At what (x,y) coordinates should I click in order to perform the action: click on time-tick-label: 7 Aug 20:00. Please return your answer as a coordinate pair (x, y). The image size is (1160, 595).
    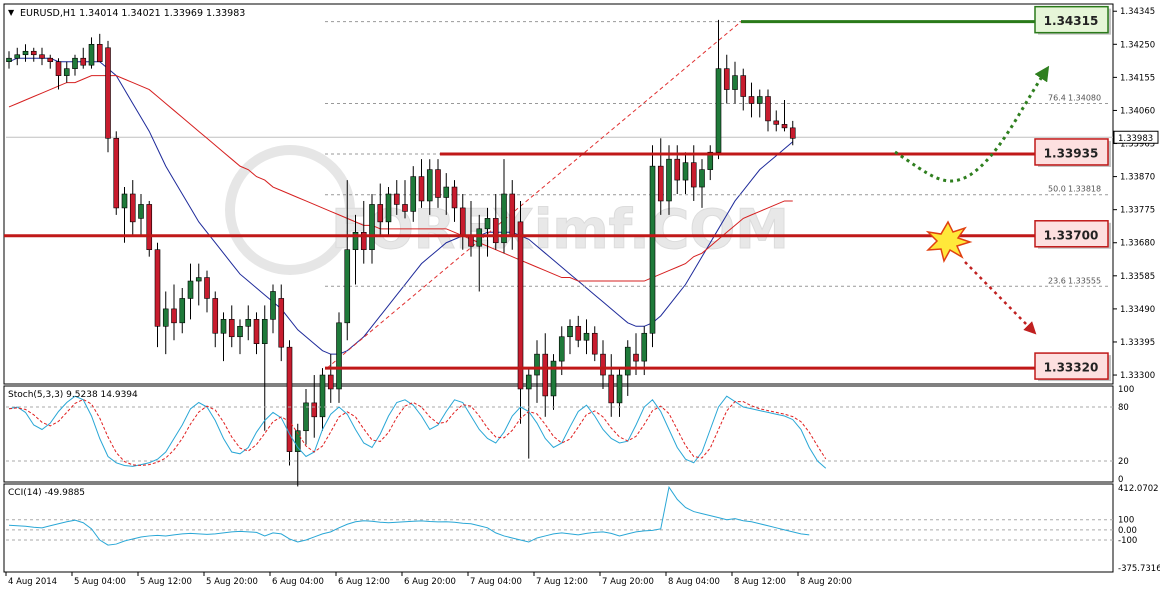
    Looking at the image, I should click on (628, 582).